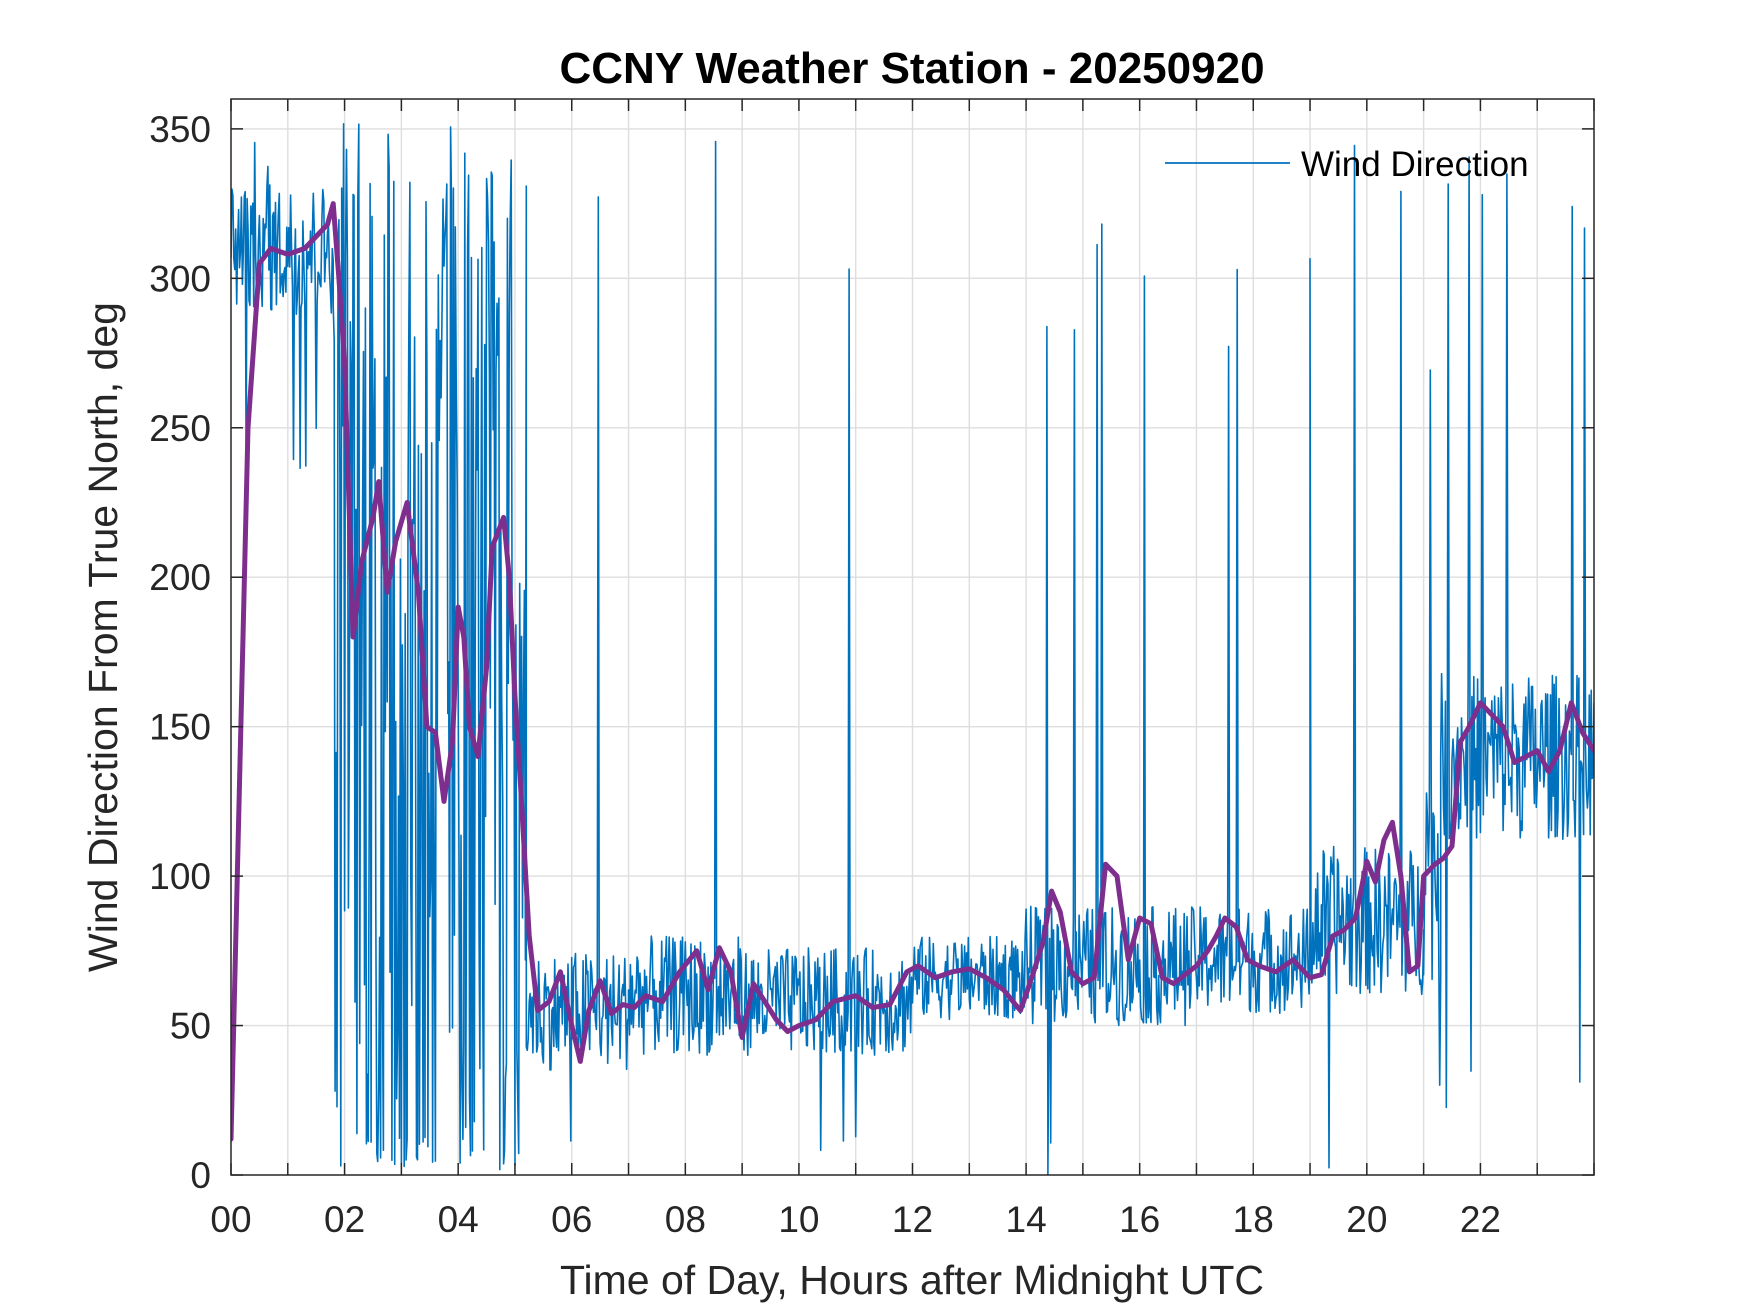 The image size is (1750, 1313). Describe the element at coordinates (1139, 1219) in the screenshot. I see `x-tick-label: 16` at that location.